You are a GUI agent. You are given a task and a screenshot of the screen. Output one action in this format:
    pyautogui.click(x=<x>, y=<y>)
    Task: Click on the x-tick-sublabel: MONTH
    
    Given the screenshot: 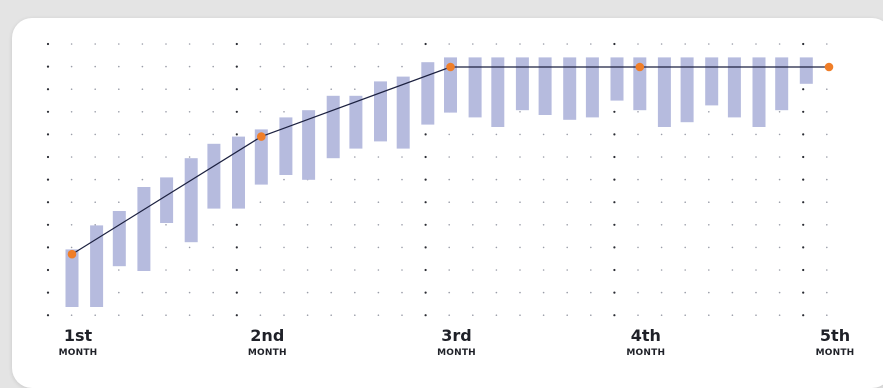 What is the action you would take?
    pyautogui.click(x=267, y=353)
    